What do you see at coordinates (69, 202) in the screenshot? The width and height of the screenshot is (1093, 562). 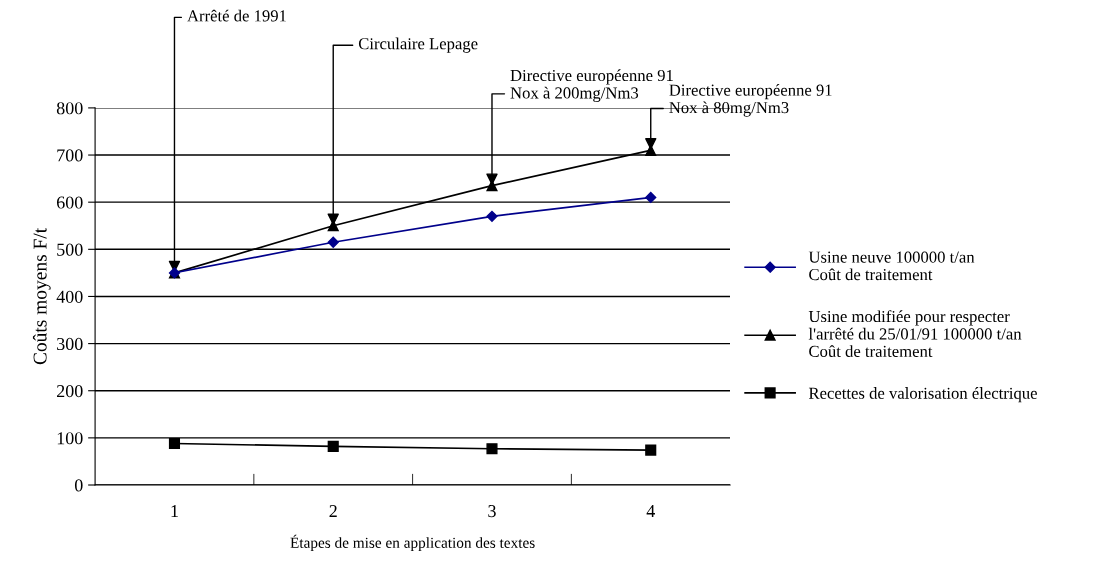 I see `y-tick-label: 600` at bounding box center [69, 202].